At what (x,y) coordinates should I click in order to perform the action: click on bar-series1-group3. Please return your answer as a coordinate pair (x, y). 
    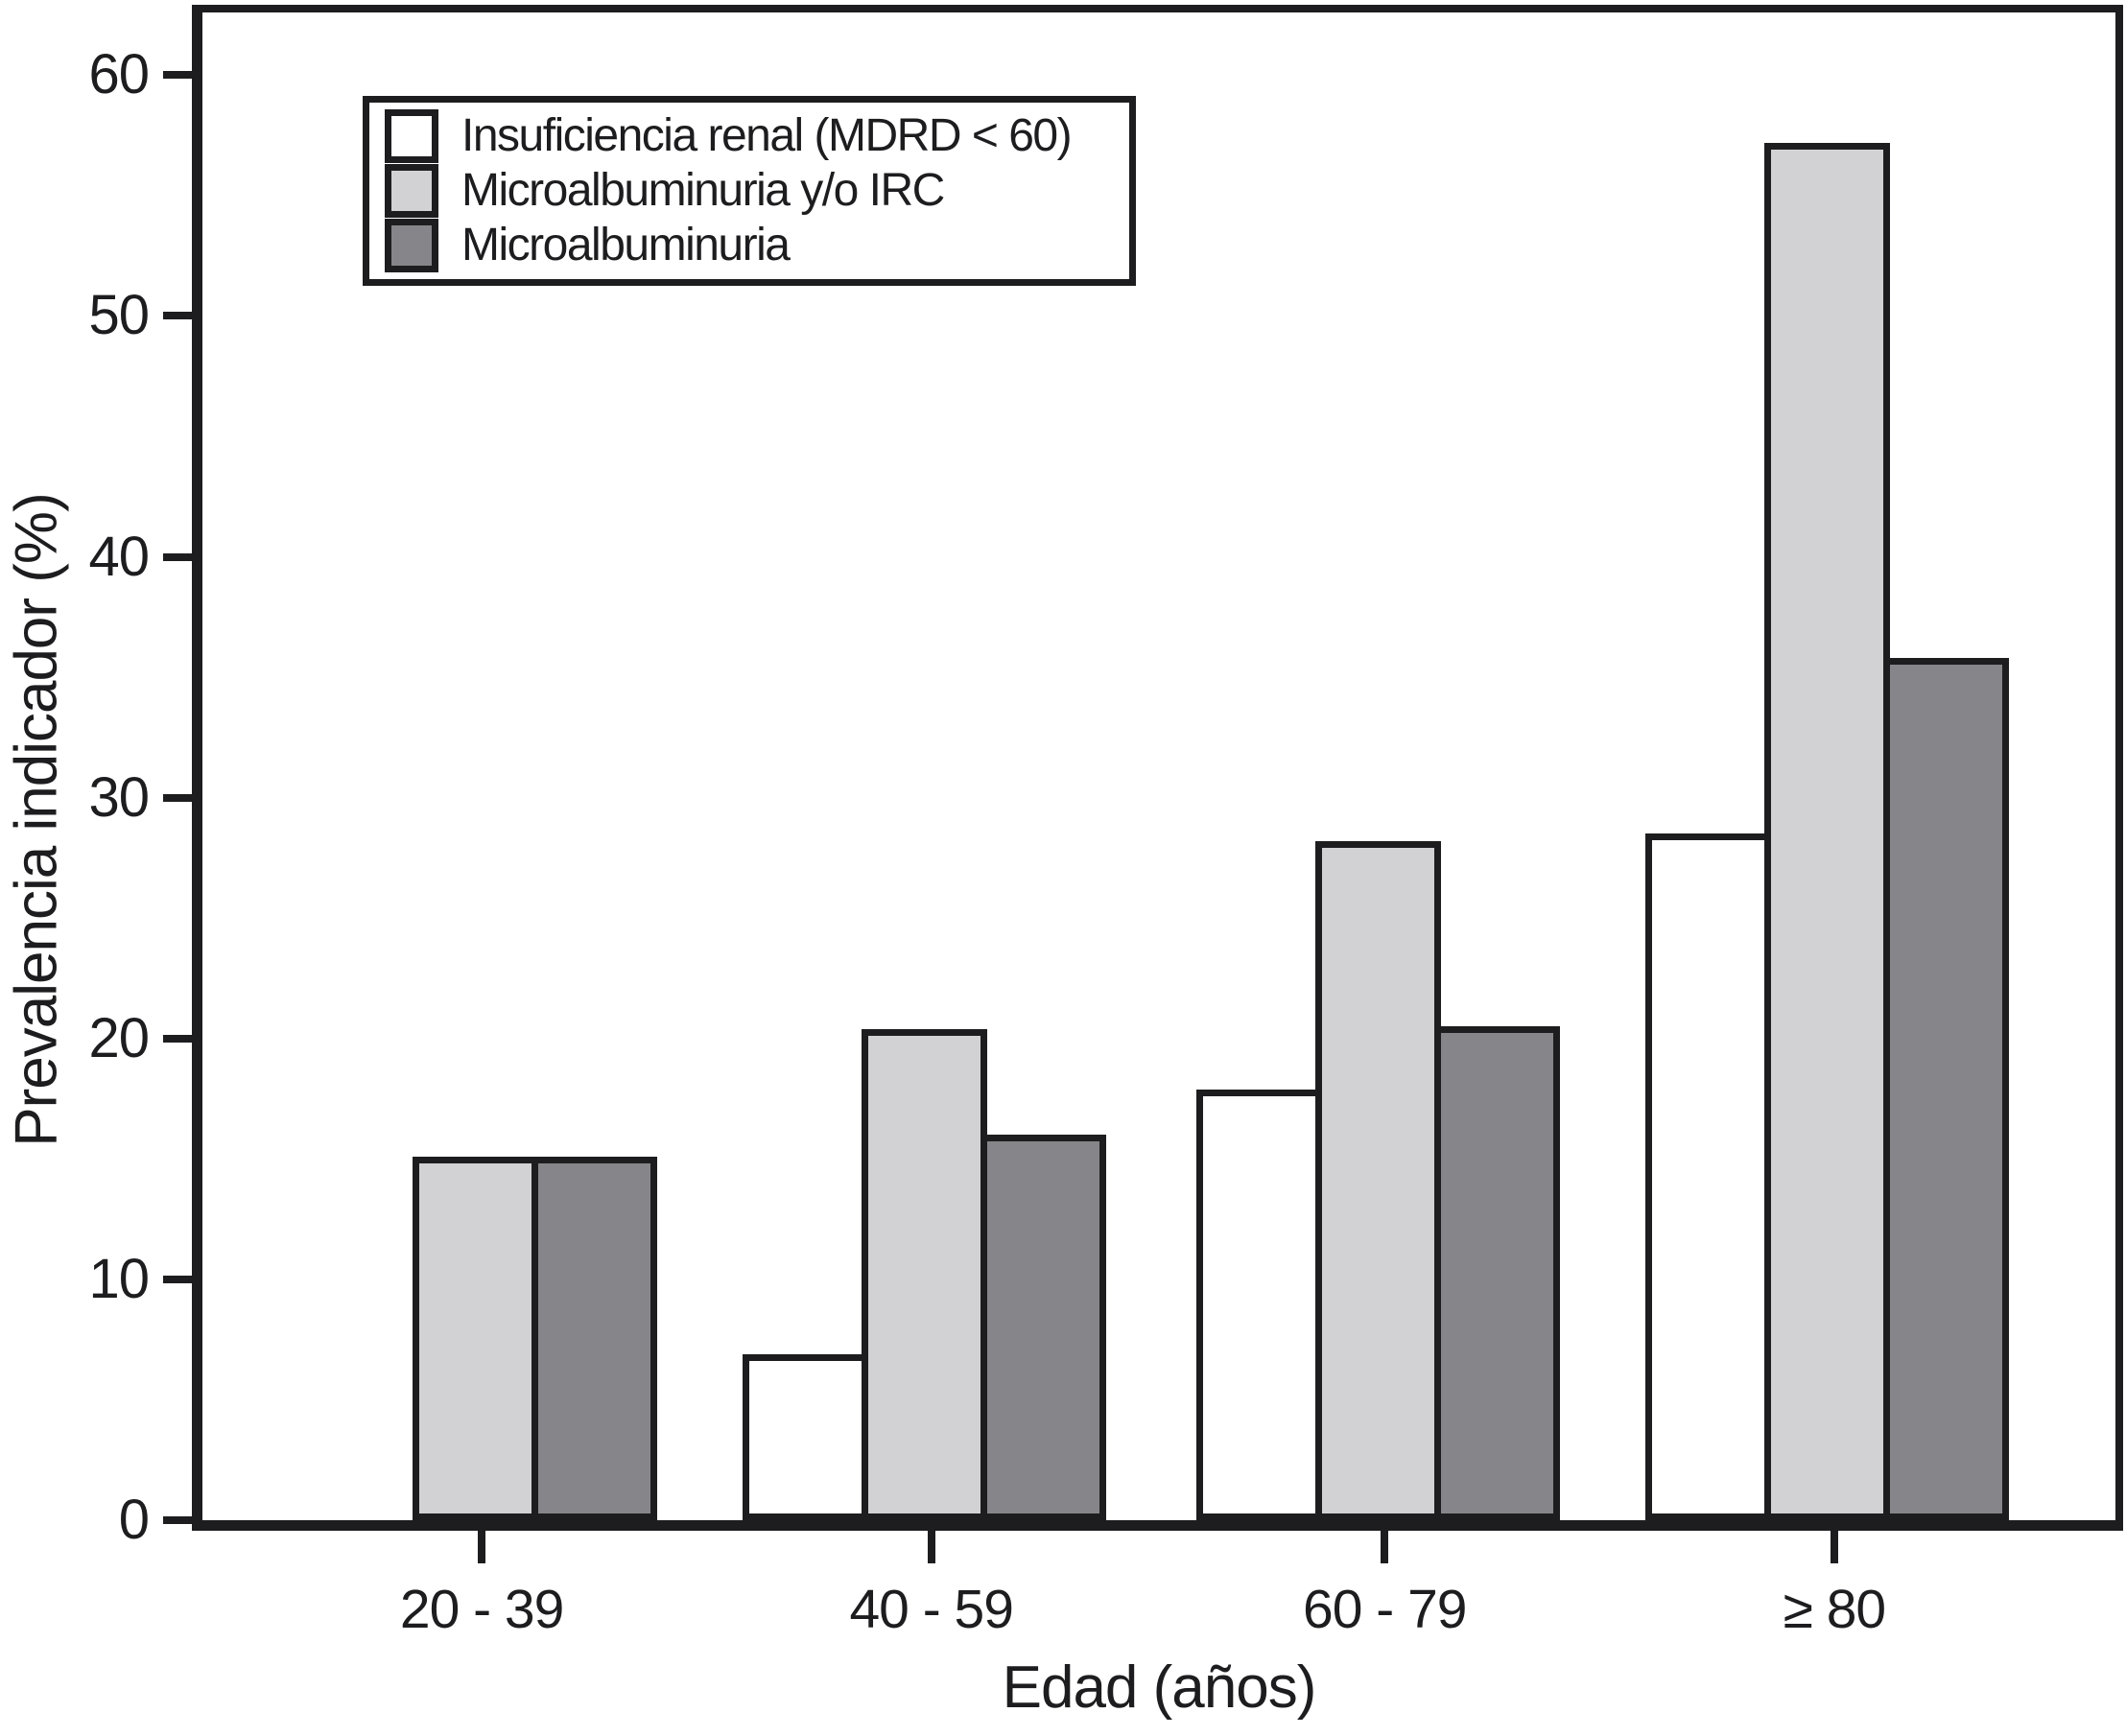
    Looking at the image, I should click on (1827, 831).